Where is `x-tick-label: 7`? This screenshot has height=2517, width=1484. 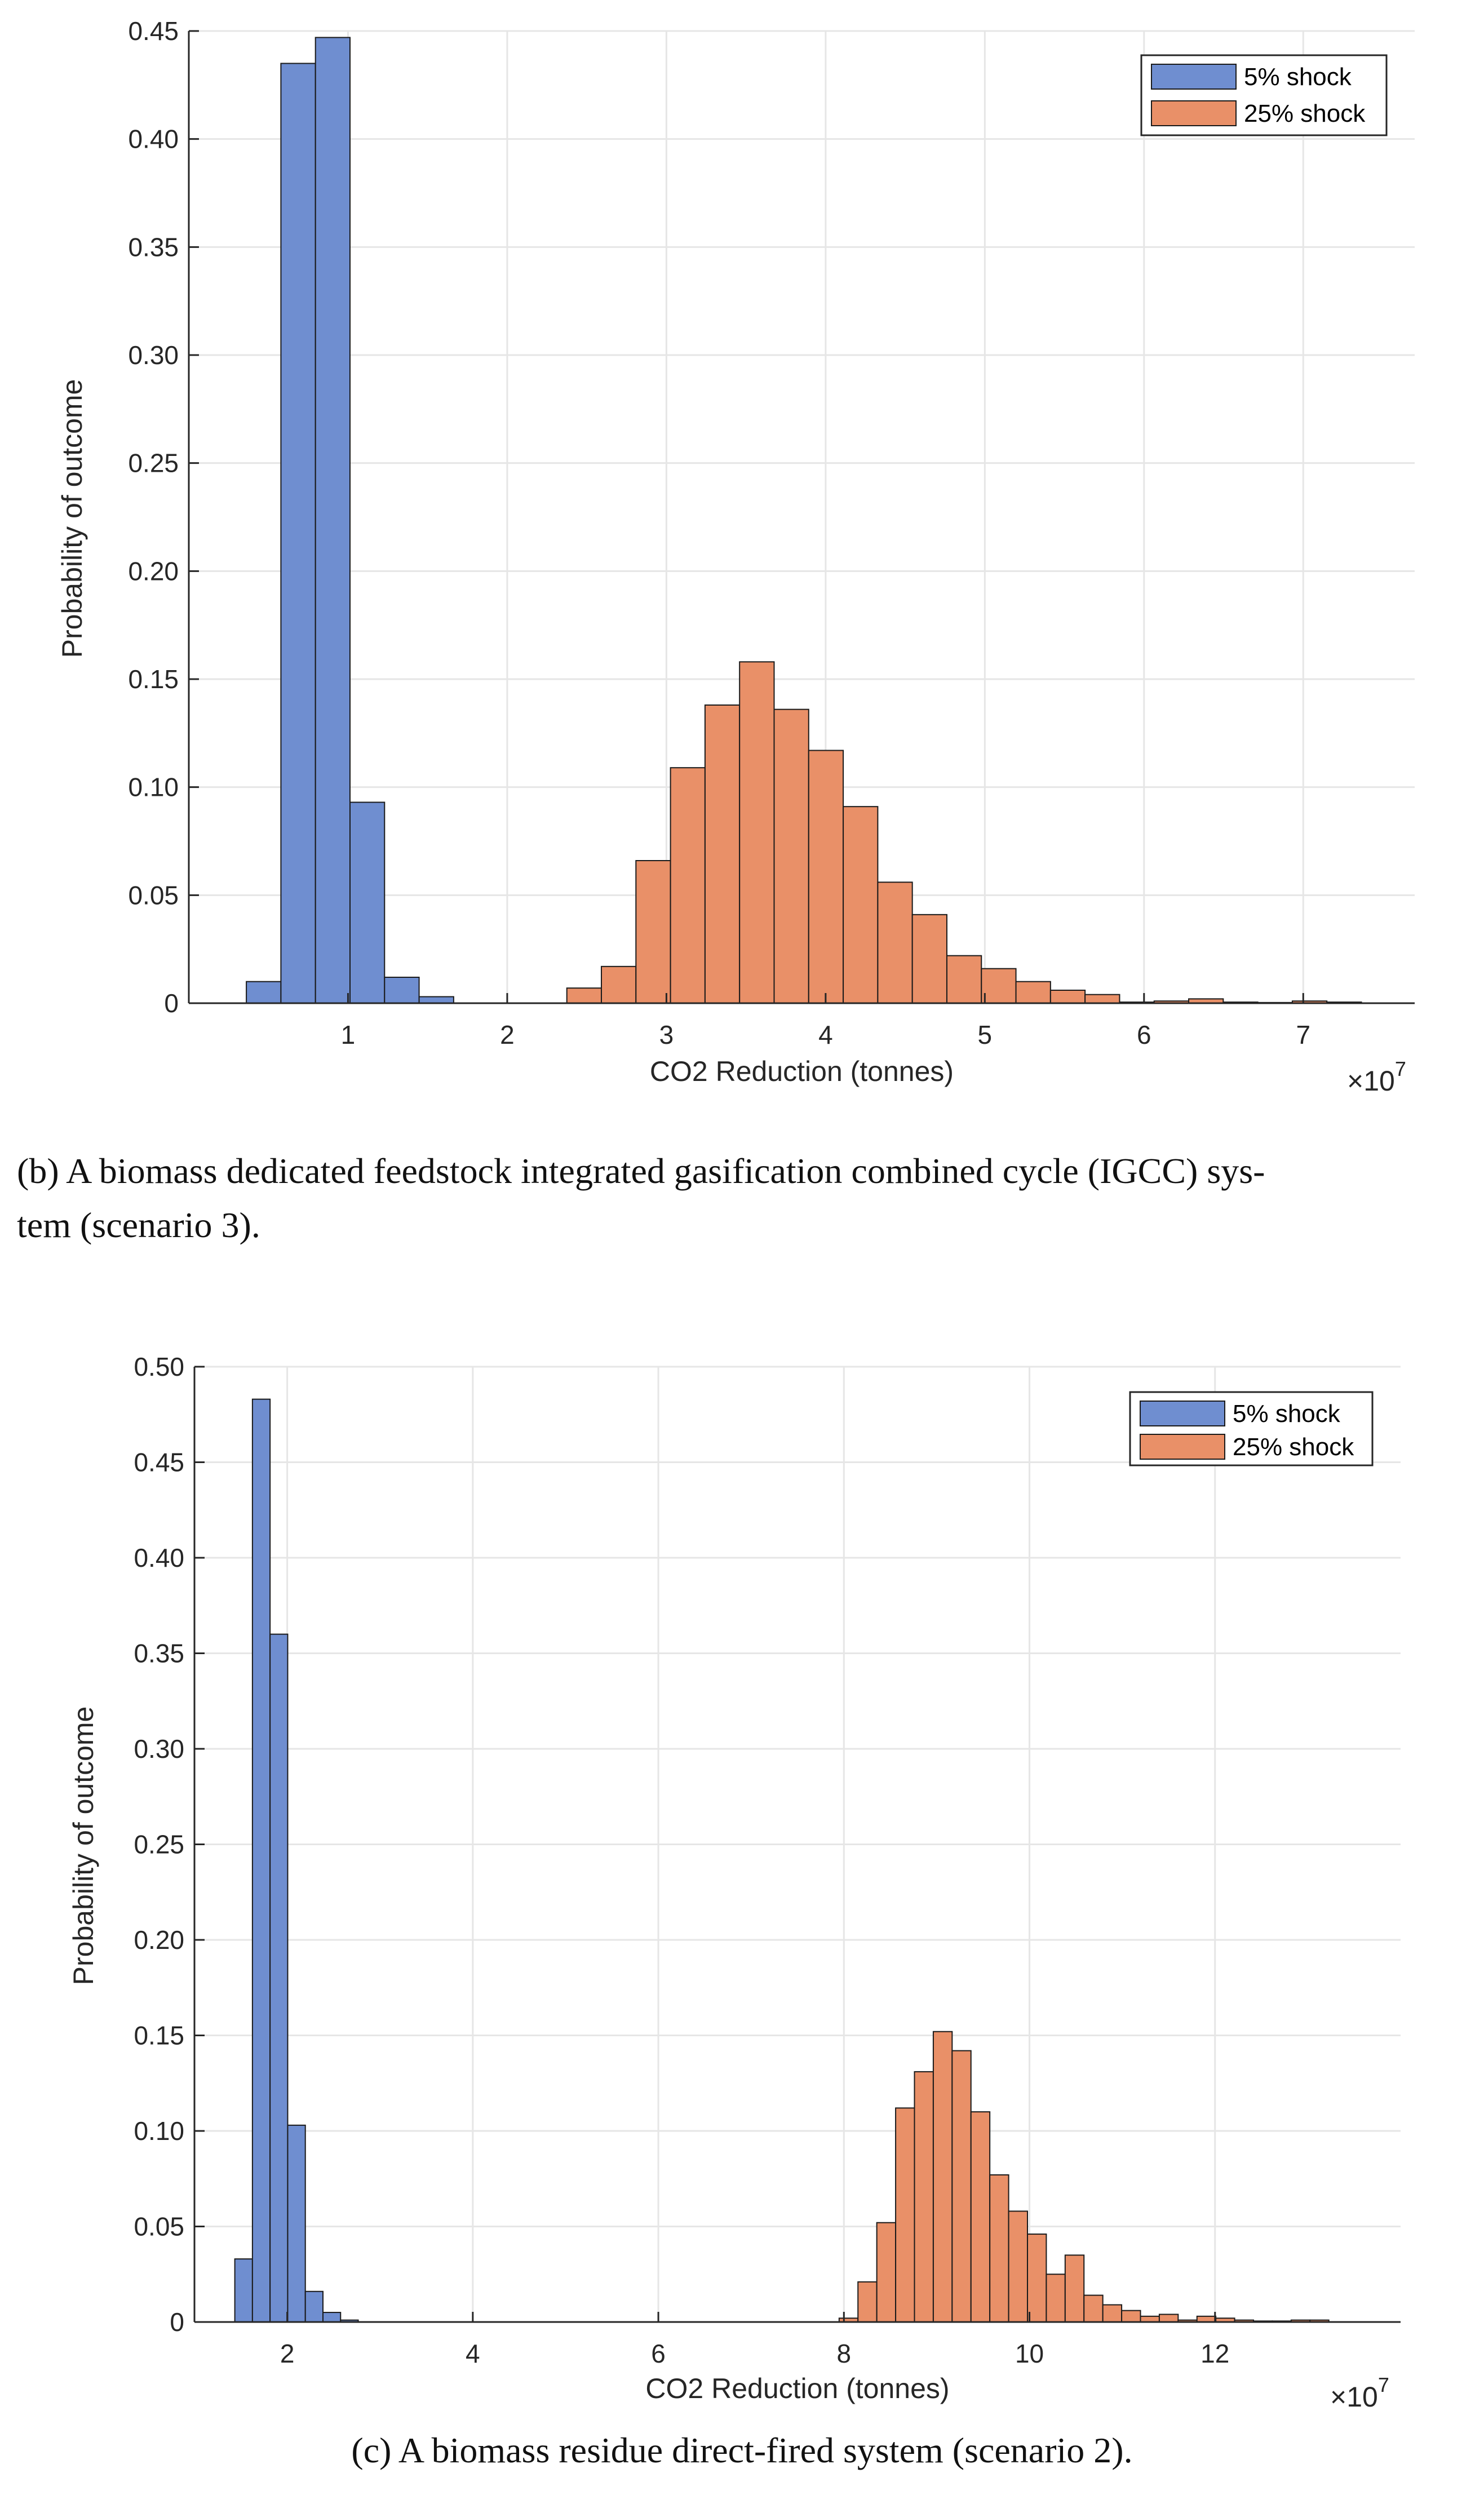 x-tick-label: 7 is located at coordinates (1303, 1034).